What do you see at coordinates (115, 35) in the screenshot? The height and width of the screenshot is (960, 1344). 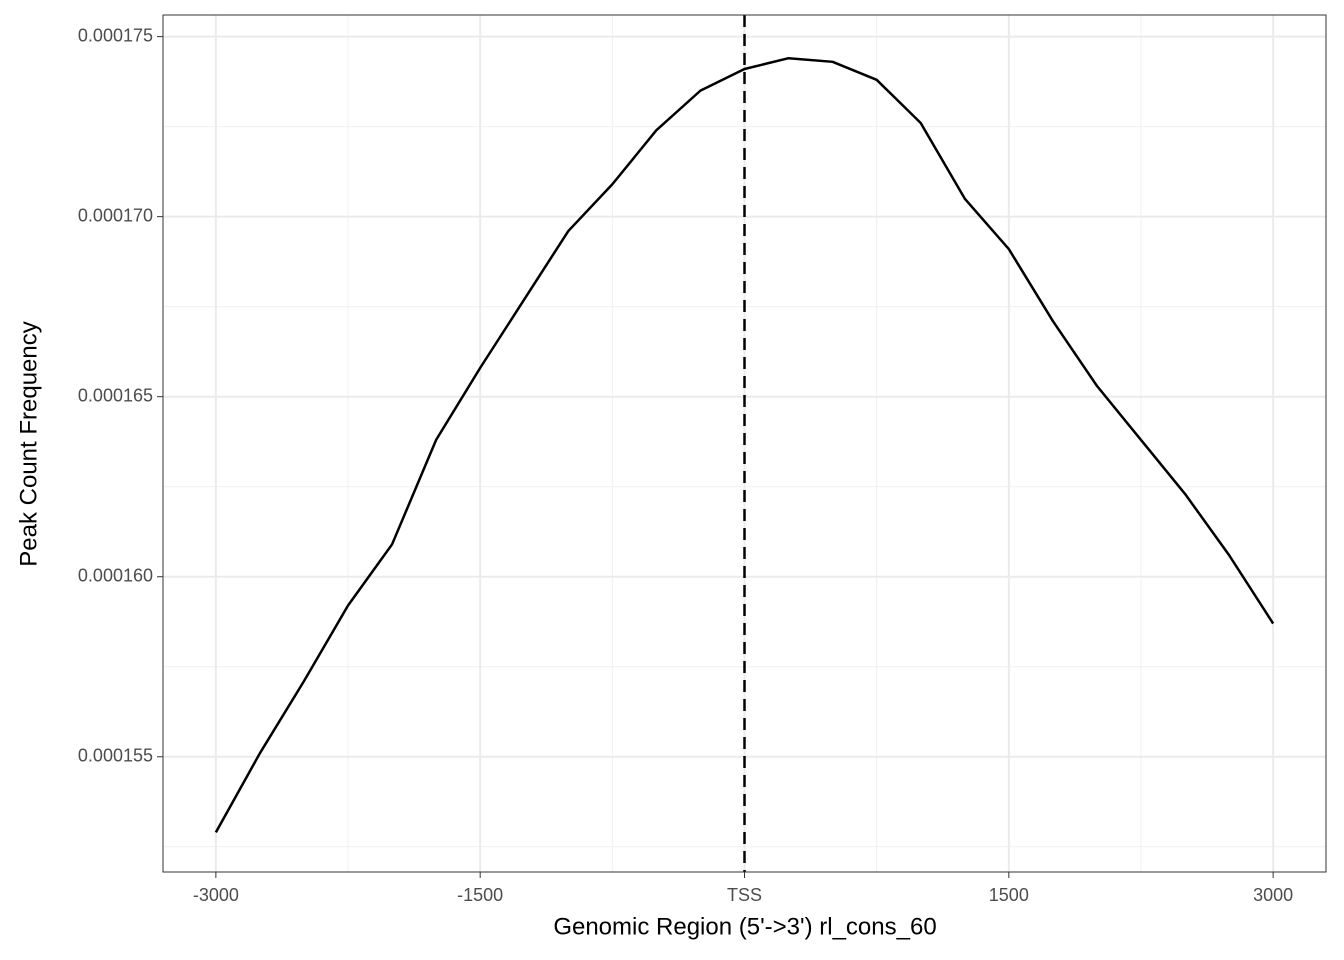 I see `y-tick-label: 0.000175` at bounding box center [115, 35].